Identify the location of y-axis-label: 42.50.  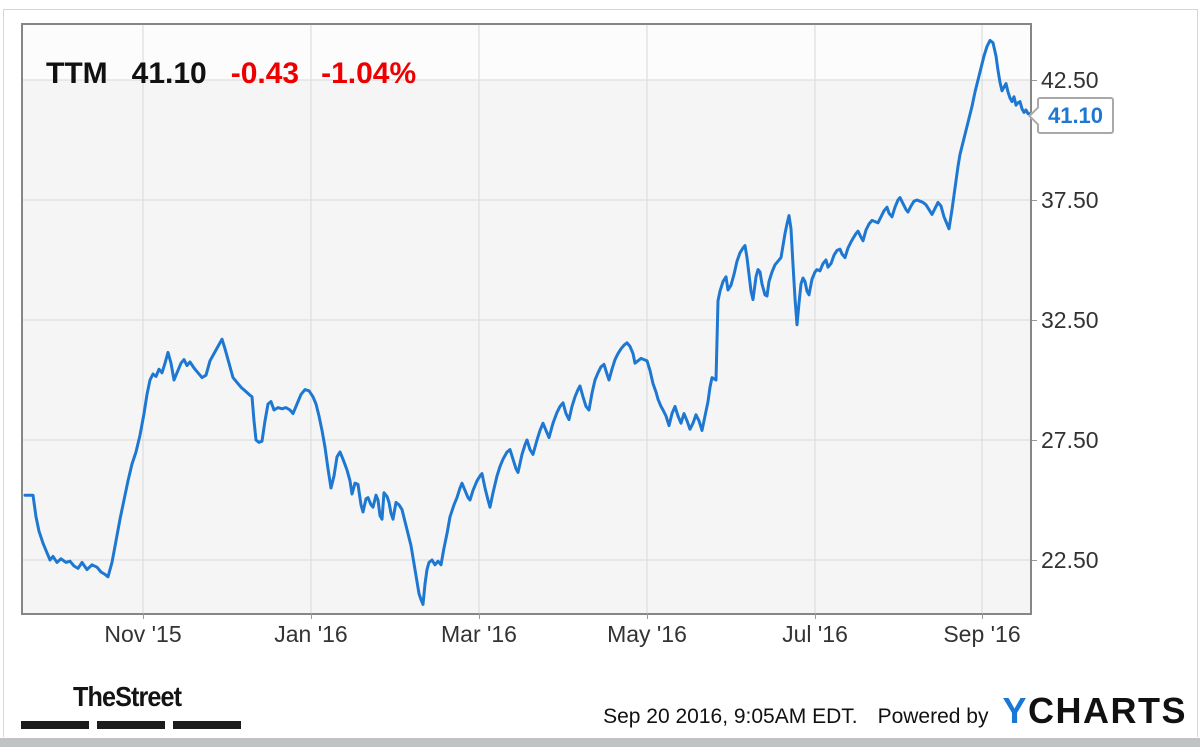
(1070, 80).